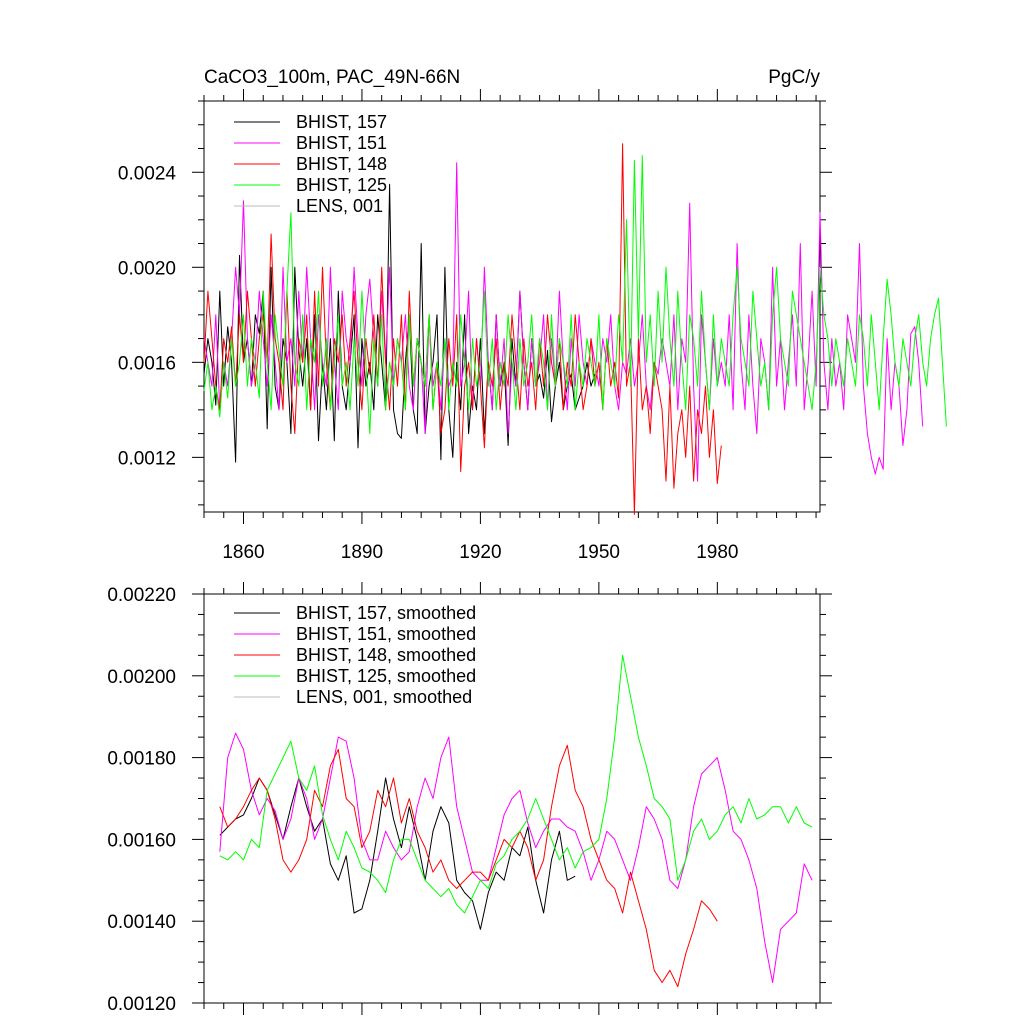  What do you see at coordinates (717, 552) in the screenshot?
I see `x-tick-label: 1980` at bounding box center [717, 552].